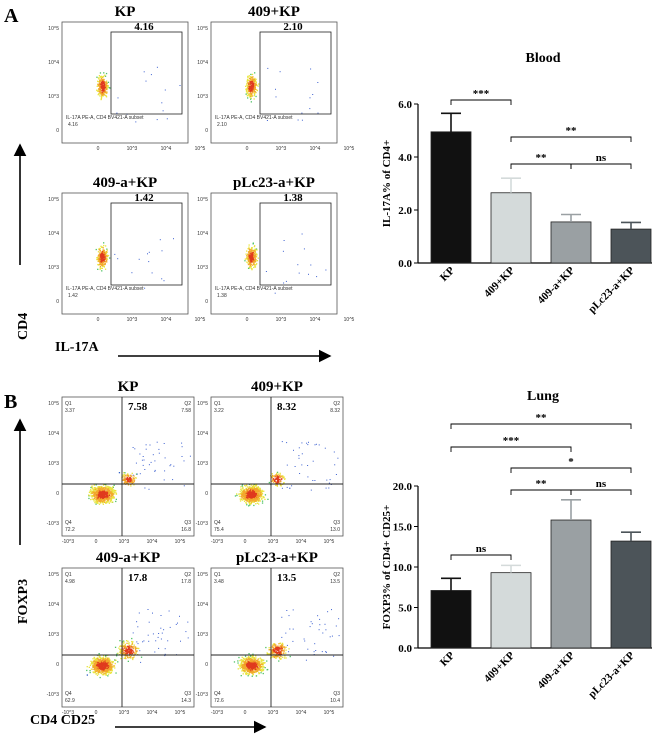 This screenshot has height=734, width=669. I want to click on significance-bracket, so click(541, 166).